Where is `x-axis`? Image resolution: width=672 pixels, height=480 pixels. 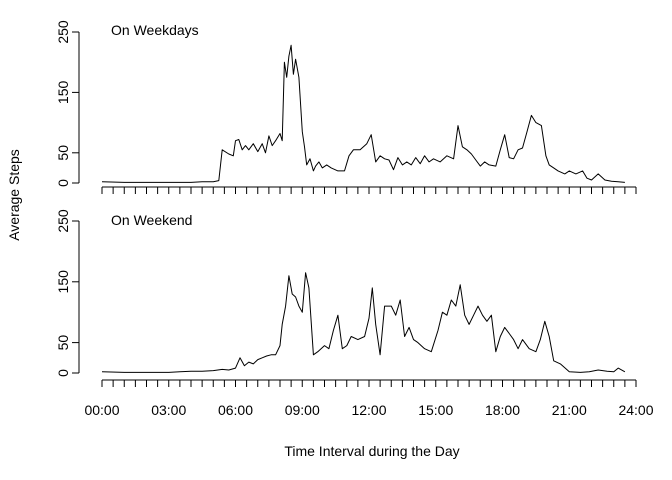
x-axis is located at coordinates (369, 190).